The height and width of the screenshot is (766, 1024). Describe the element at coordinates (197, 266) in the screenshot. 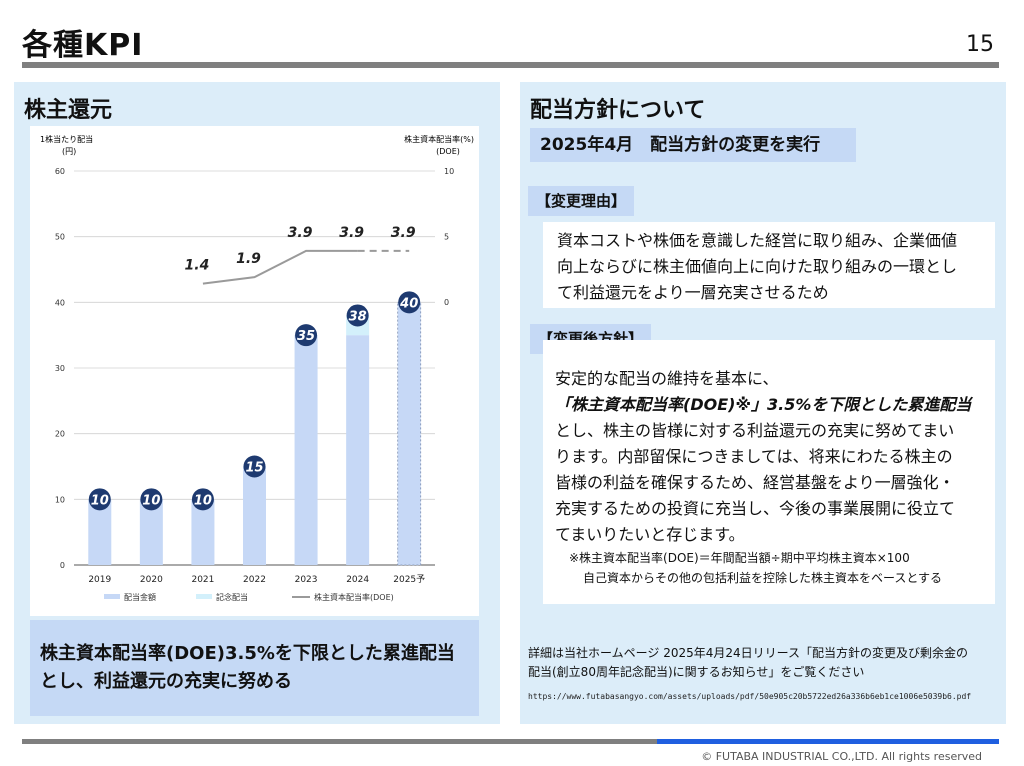

I see `doe-value-label: 1.4` at that location.